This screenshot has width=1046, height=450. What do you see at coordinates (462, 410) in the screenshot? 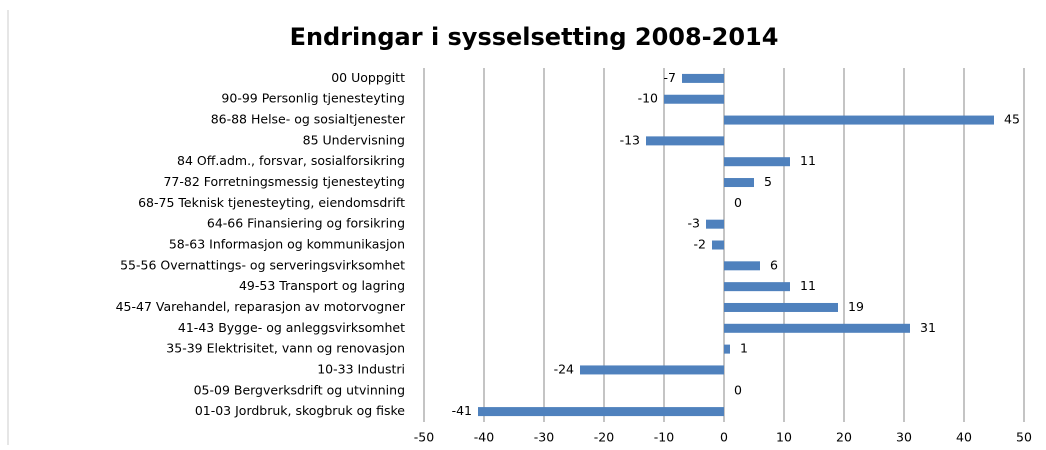
I see `data-label: -41` at bounding box center [462, 410].